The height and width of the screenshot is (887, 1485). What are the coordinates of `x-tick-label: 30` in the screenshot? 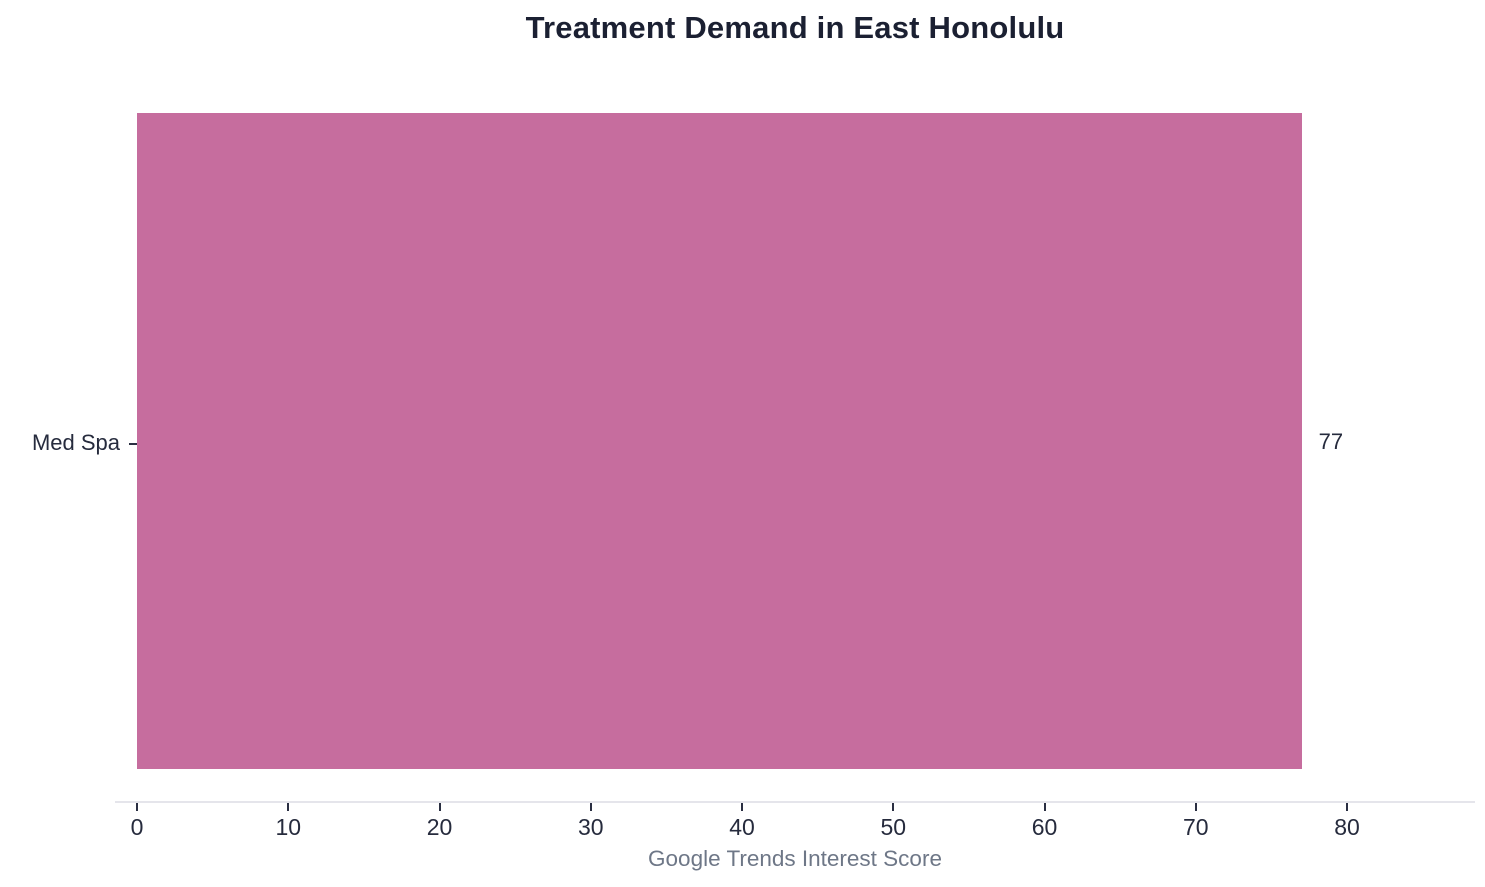 It's located at (591, 827).